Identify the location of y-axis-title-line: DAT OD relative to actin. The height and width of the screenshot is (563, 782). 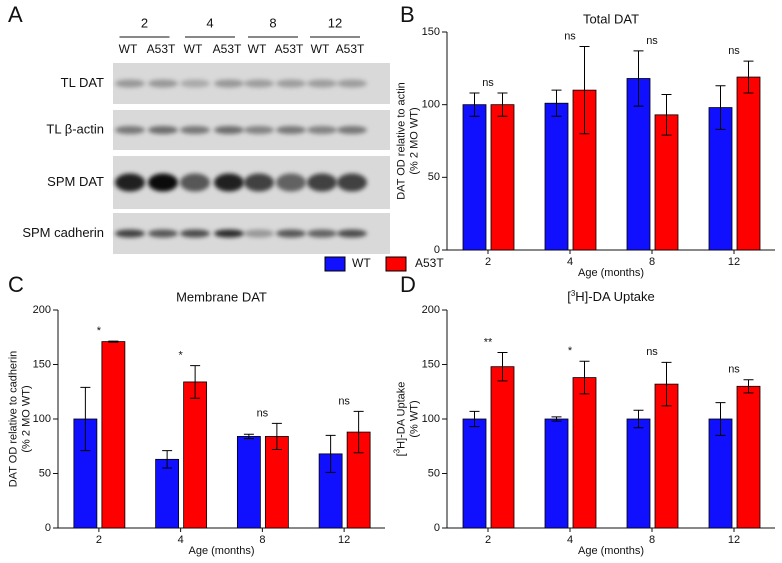
(401, 141).